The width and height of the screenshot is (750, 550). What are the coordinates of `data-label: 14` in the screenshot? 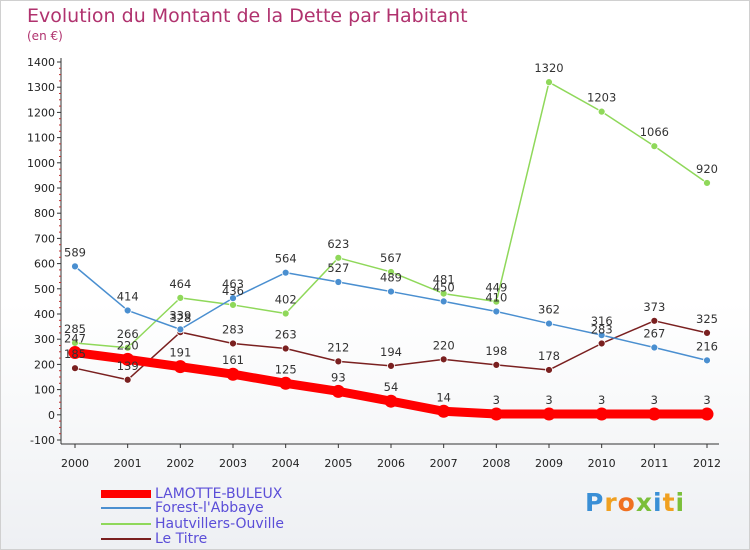 It's located at (443, 397).